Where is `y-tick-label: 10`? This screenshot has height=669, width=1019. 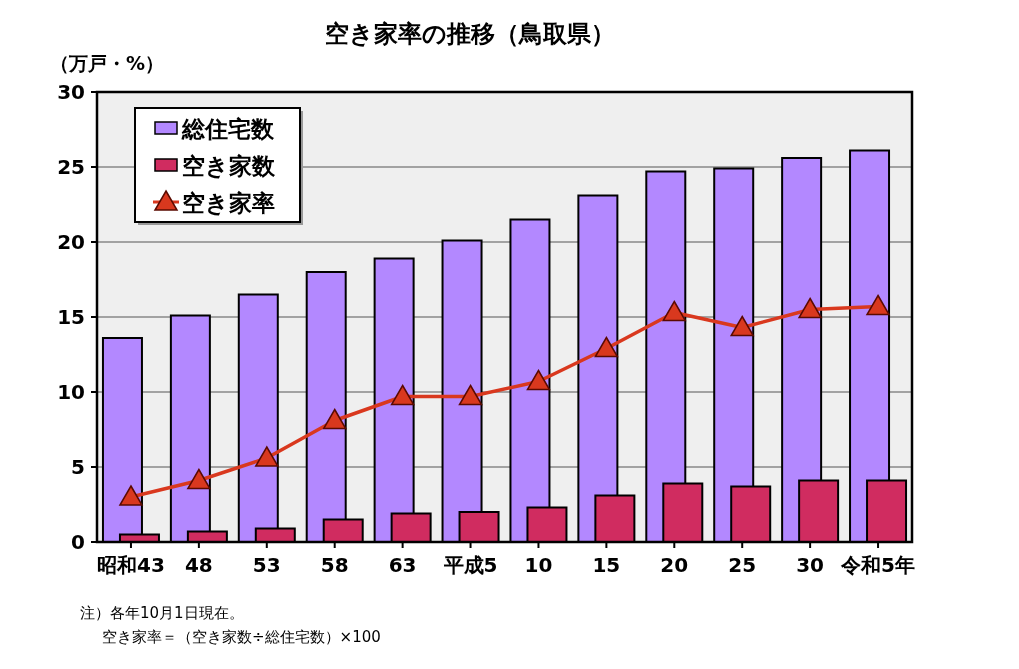 y-tick-label: 10 is located at coordinates (71, 392).